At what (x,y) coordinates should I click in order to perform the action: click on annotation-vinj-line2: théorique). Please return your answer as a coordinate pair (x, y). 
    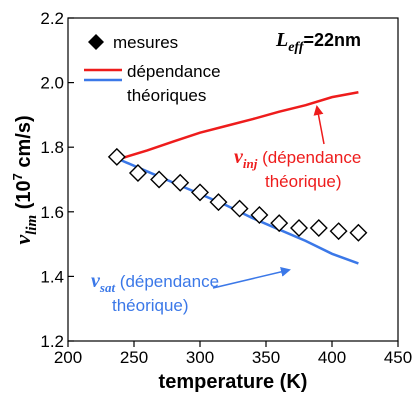
    Looking at the image, I should click on (303, 181).